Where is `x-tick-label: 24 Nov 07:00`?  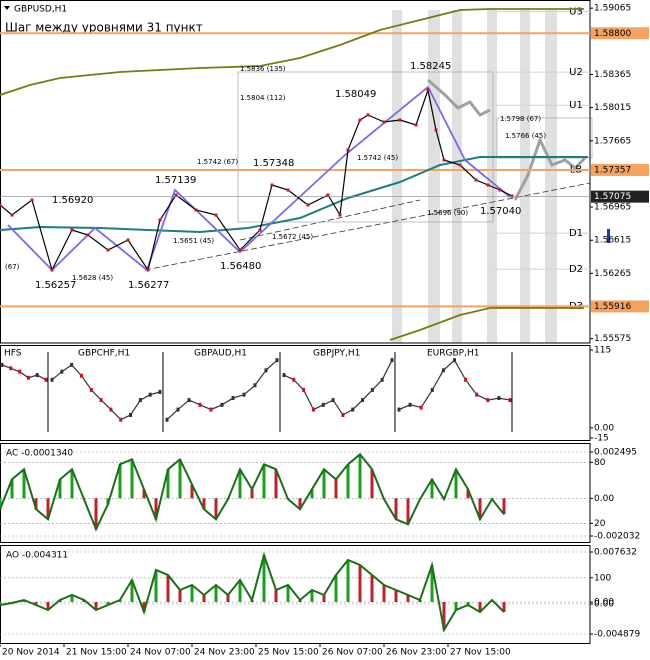 x-tick-label: 24 Nov 07:00 is located at coordinates (160, 653).